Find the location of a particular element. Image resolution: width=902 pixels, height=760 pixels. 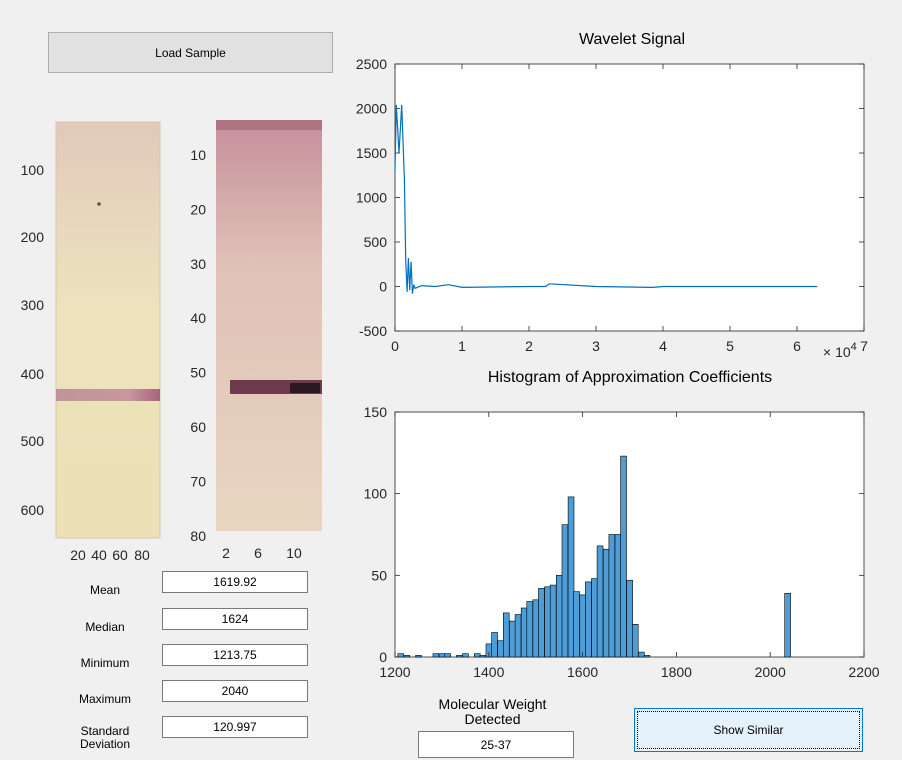

stat-label-maximum: Maximum is located at coordinates (104, 699).